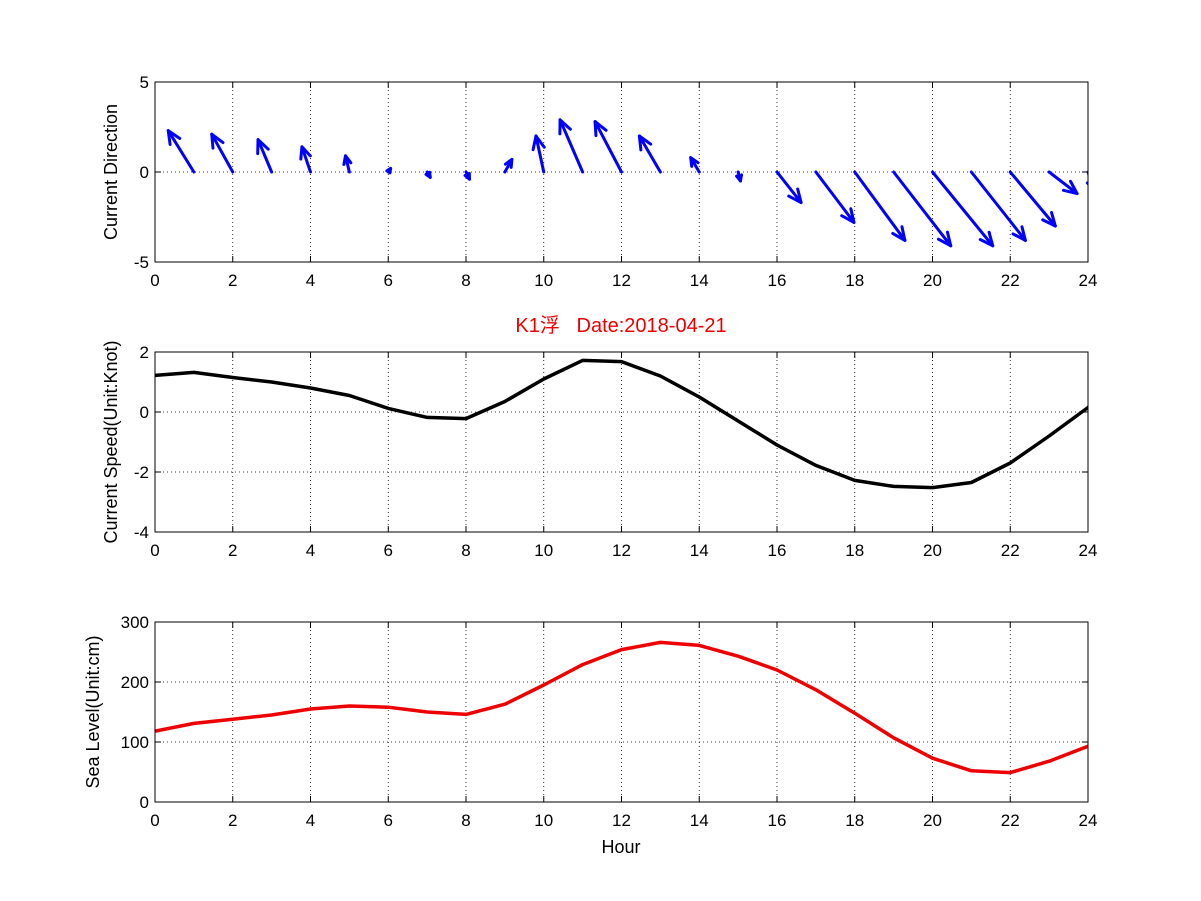 This screenshot has height=901, width=1201. I want to click on speed-ytick-label: 0, so click(144, 412).